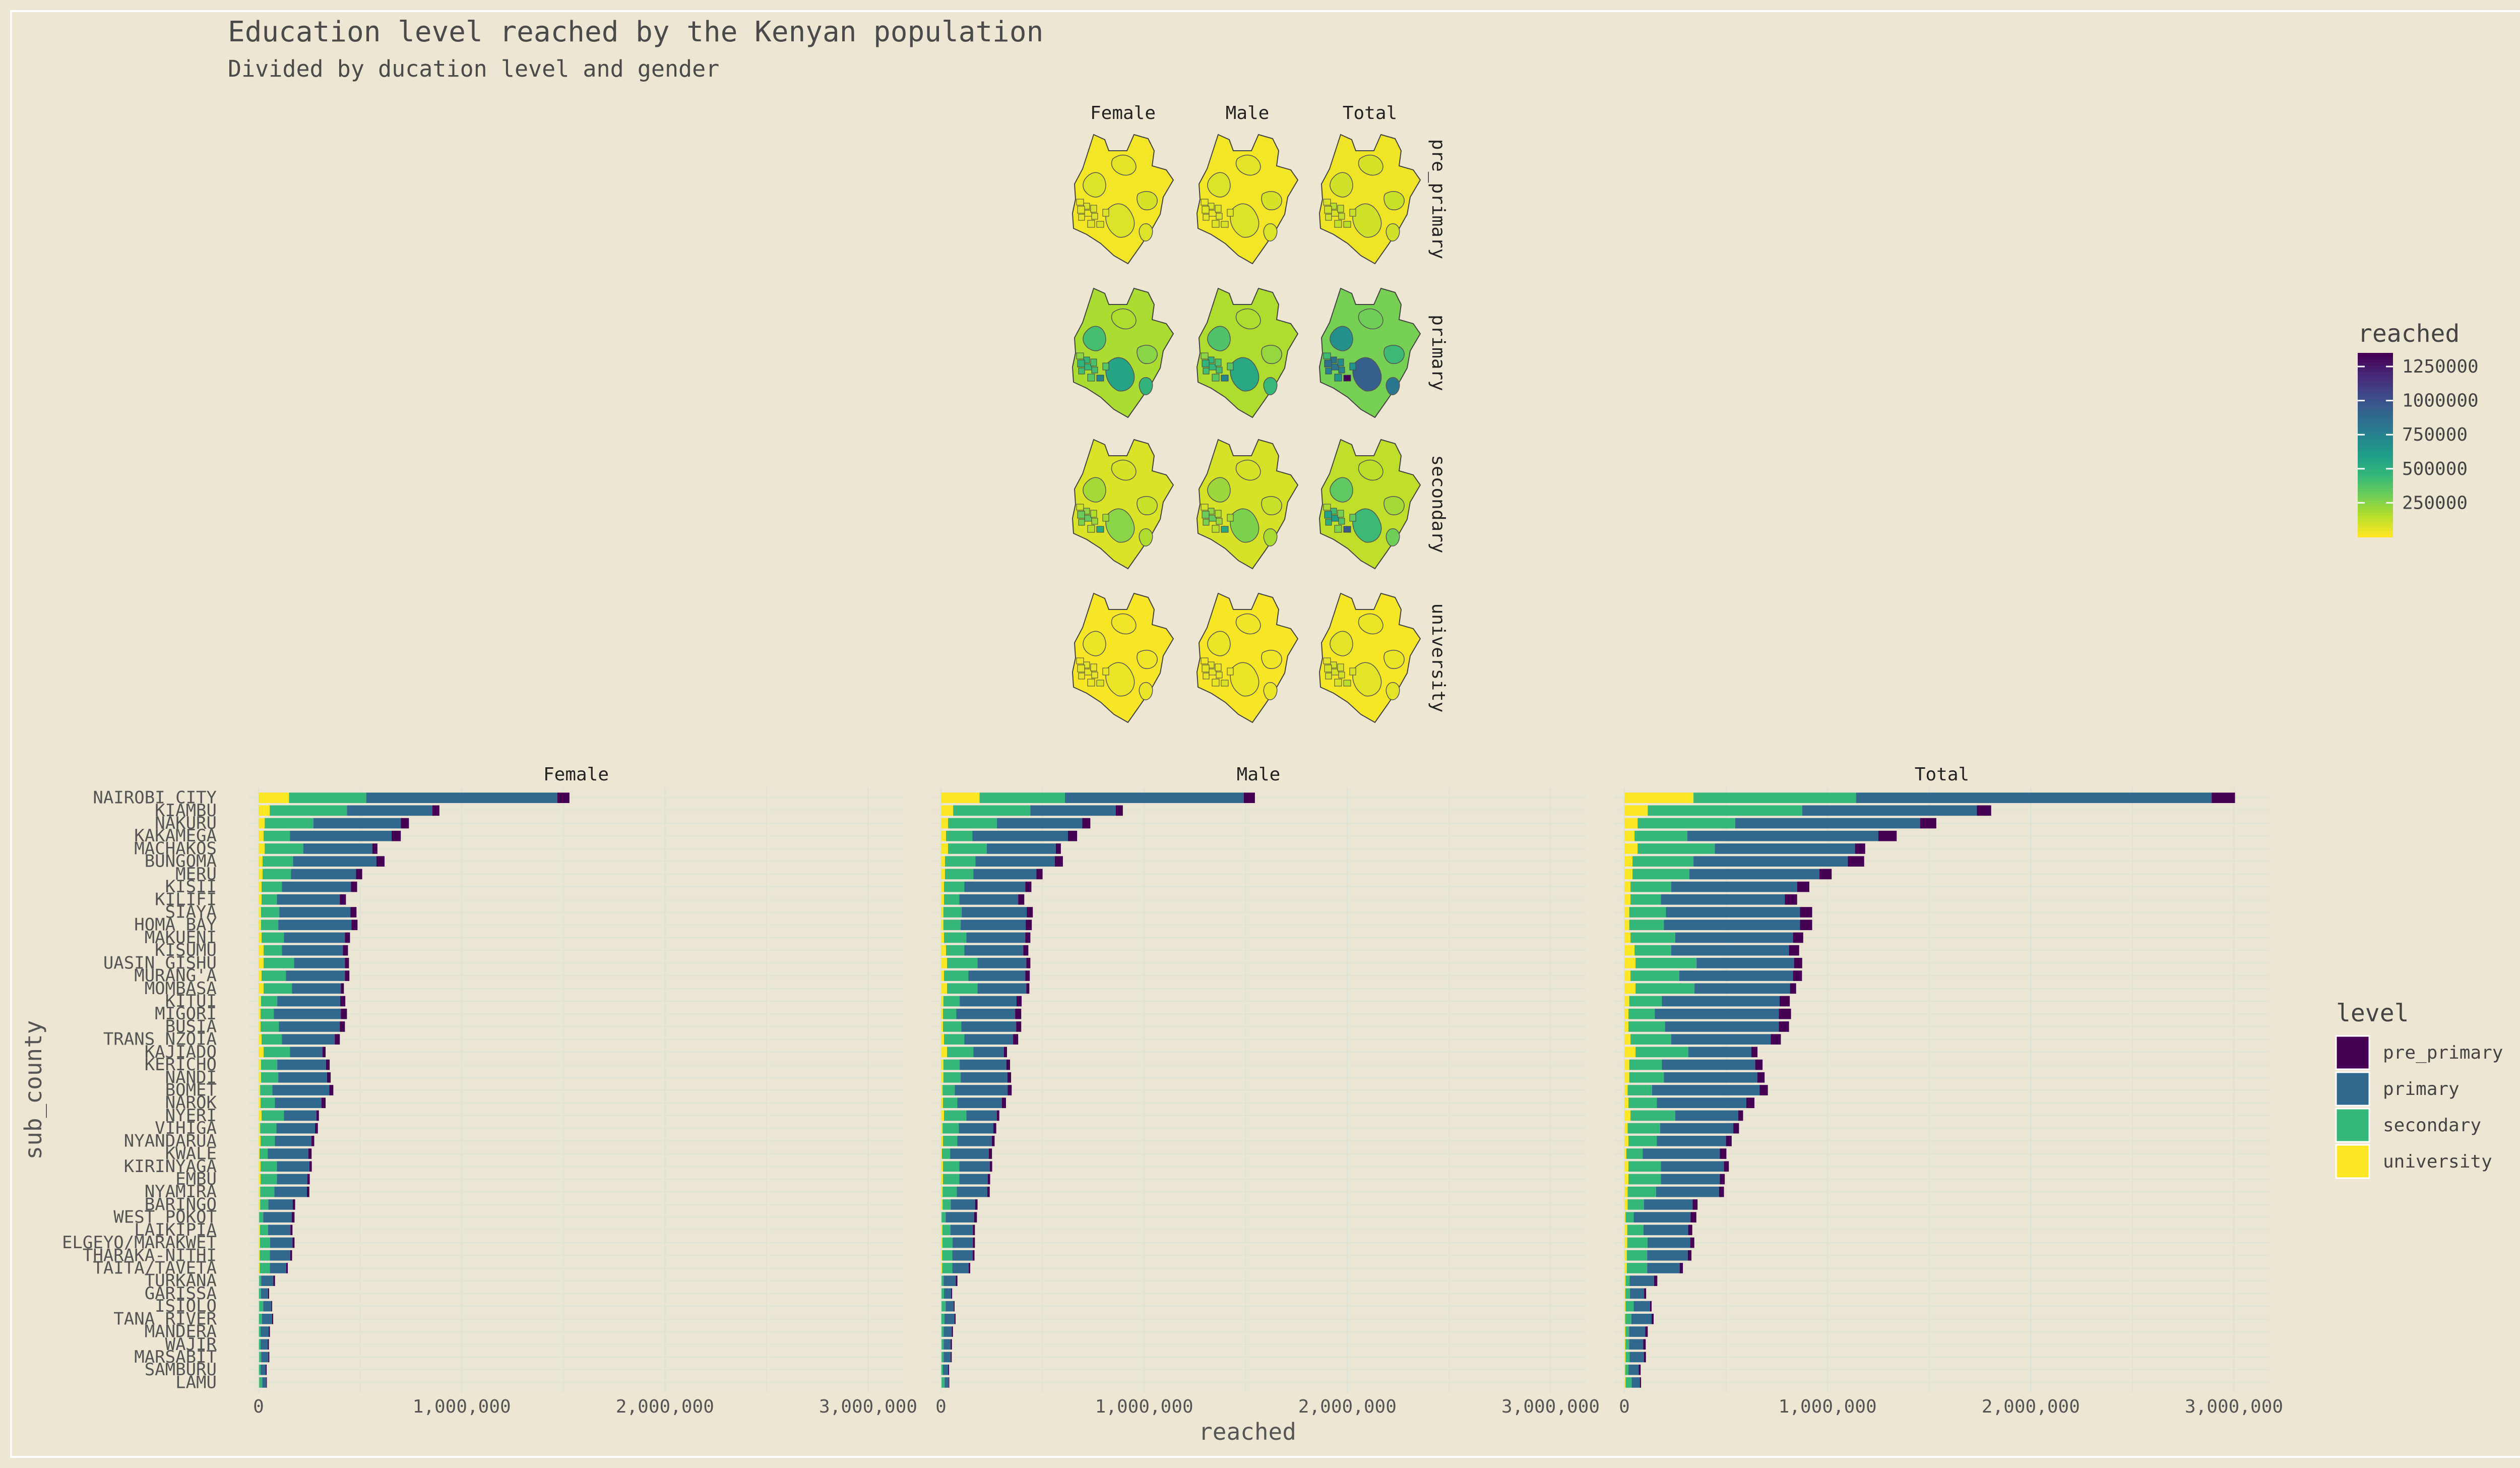 The width and height of the screenshot is (2520, 1468). Describe the element at coordinates (1640, 1382) in the screenshot. I see `bar-total-lamu-pre-primary` at that location.